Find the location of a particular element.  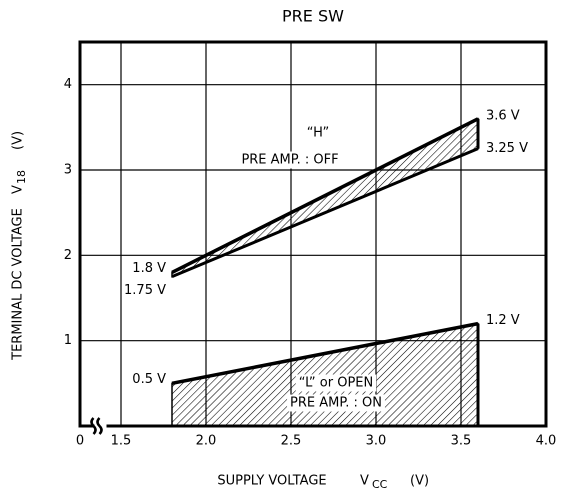

annotation: PRE AMP. : ON is located at coordinates (336, 403).